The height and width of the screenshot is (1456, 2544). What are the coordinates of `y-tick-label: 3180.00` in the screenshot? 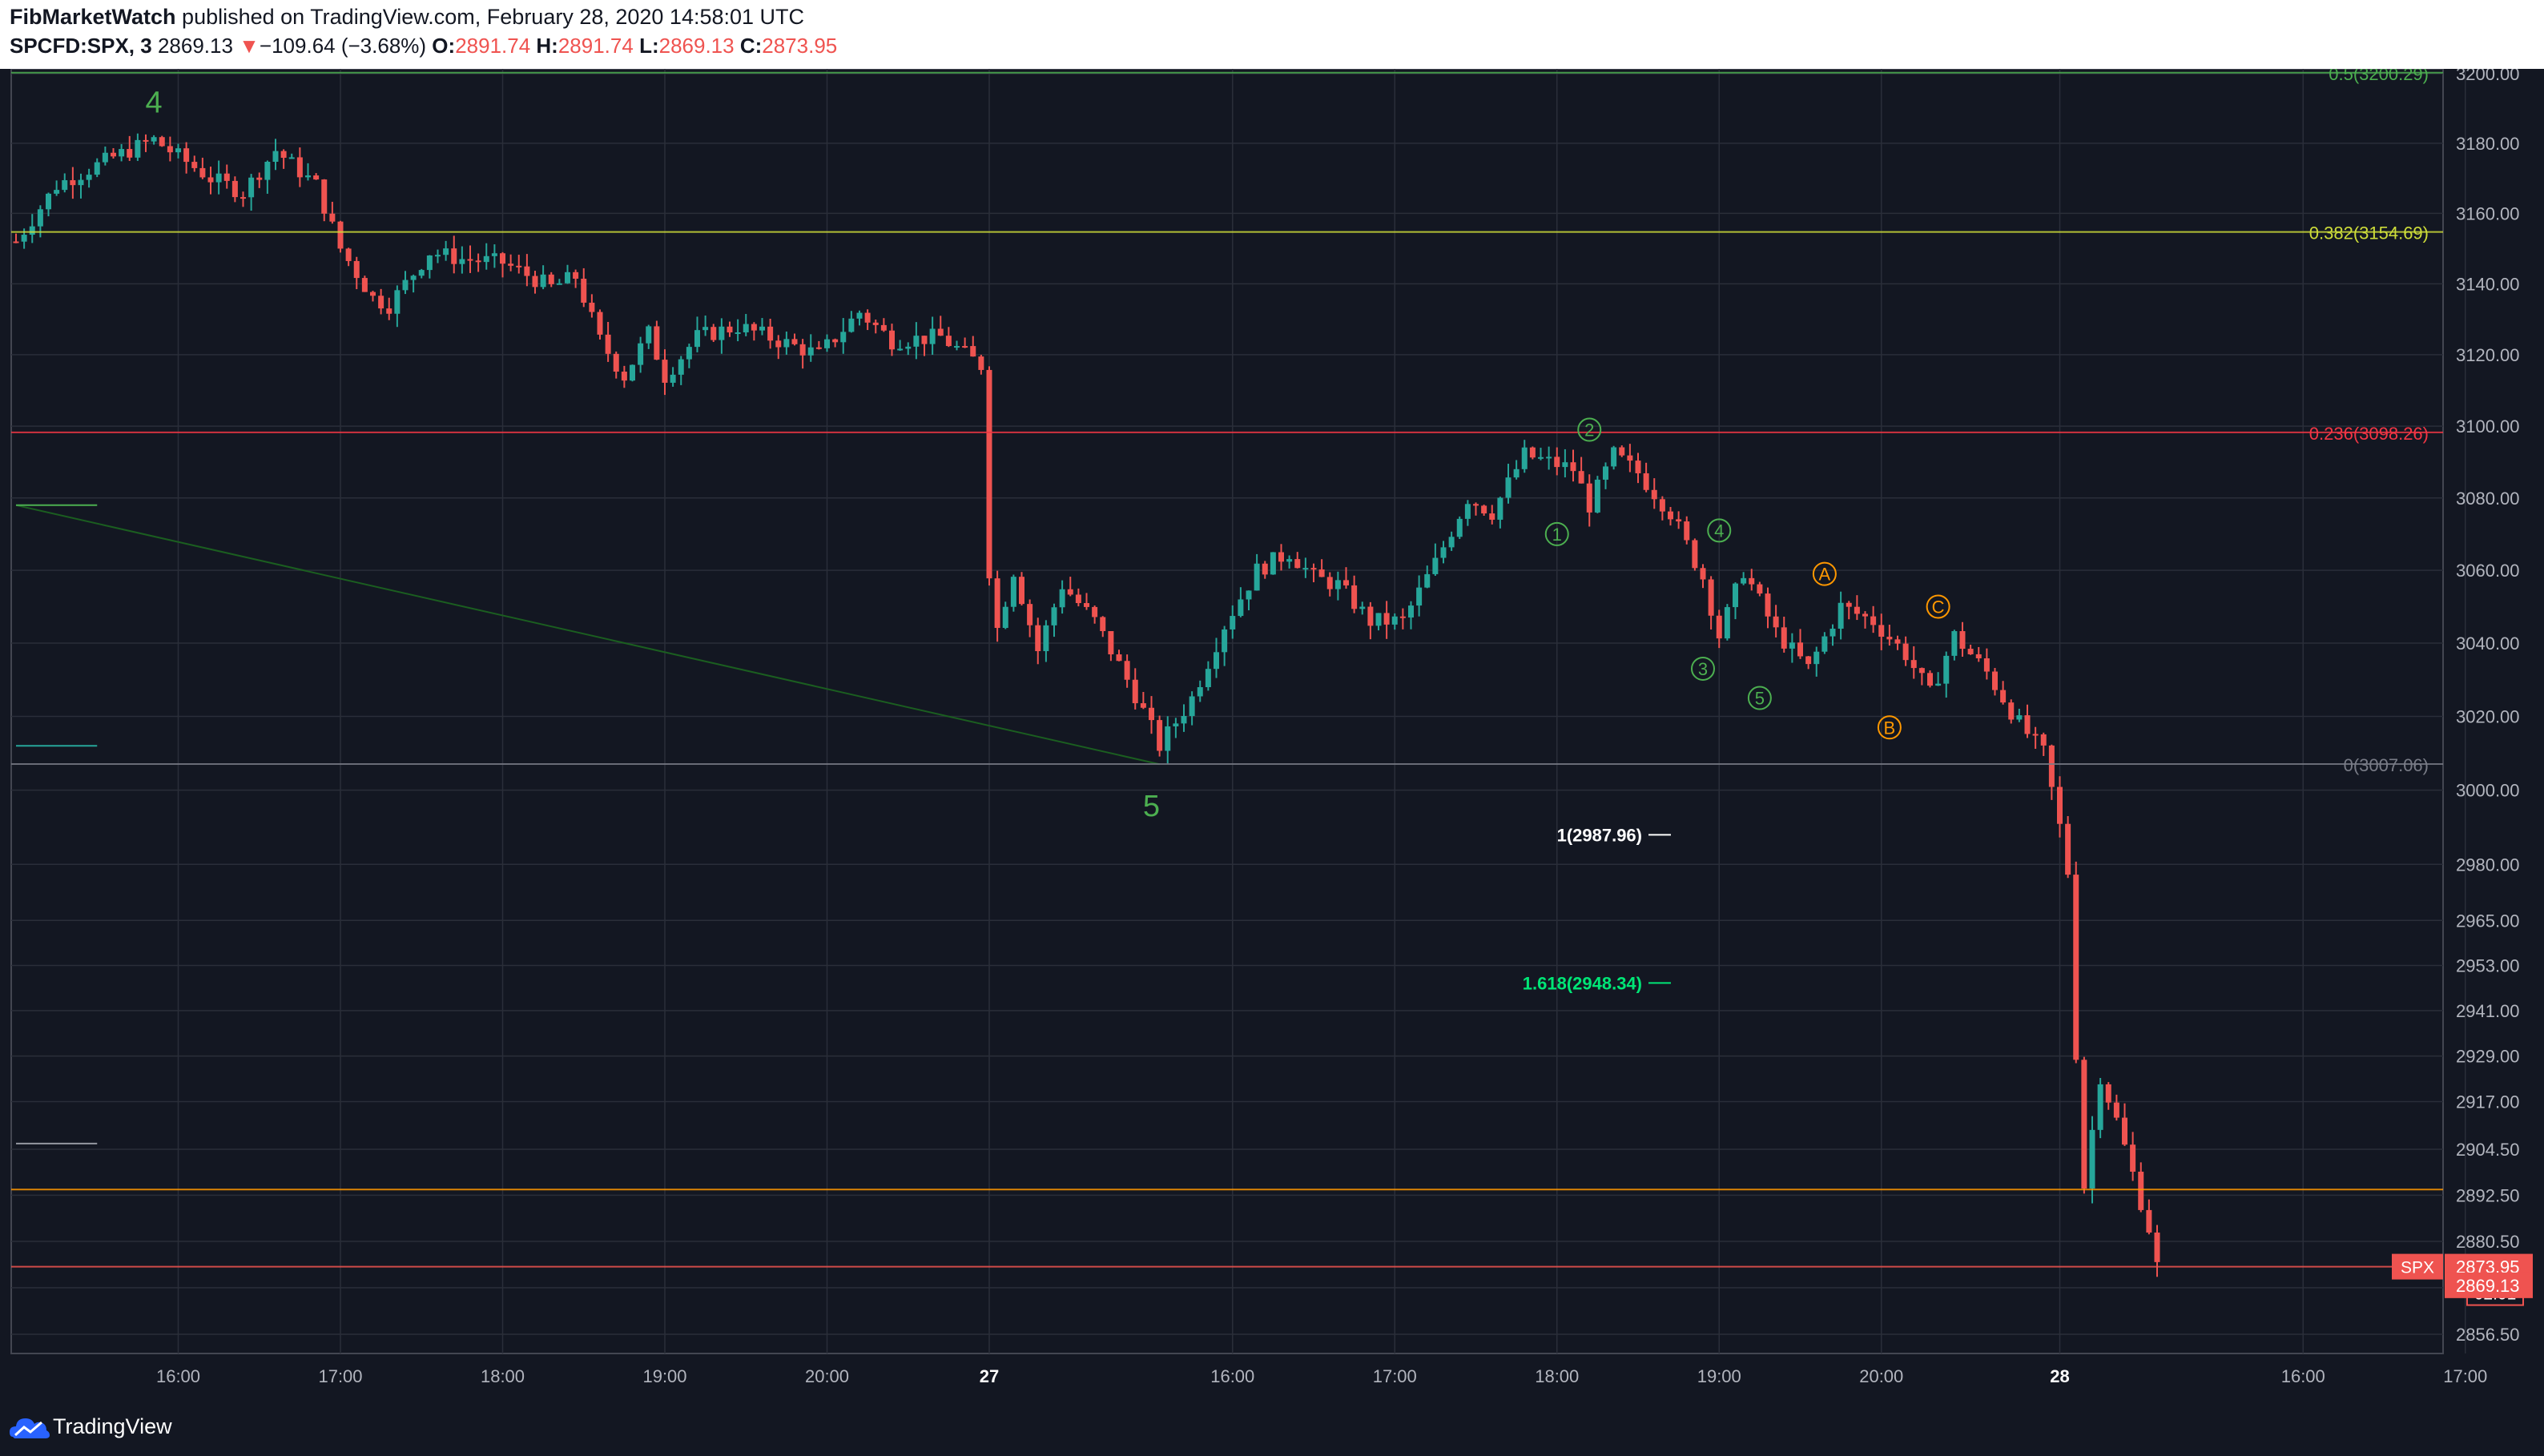 It's located at (2488, 144).